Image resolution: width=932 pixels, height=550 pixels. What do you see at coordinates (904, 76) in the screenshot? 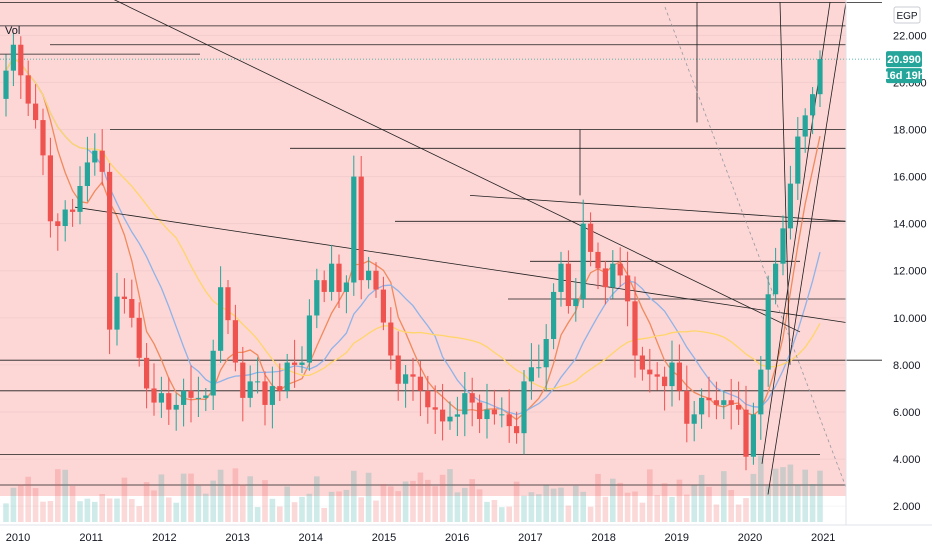
I see `countdown-text: 16d 19h` at bounding box center [904, 76].